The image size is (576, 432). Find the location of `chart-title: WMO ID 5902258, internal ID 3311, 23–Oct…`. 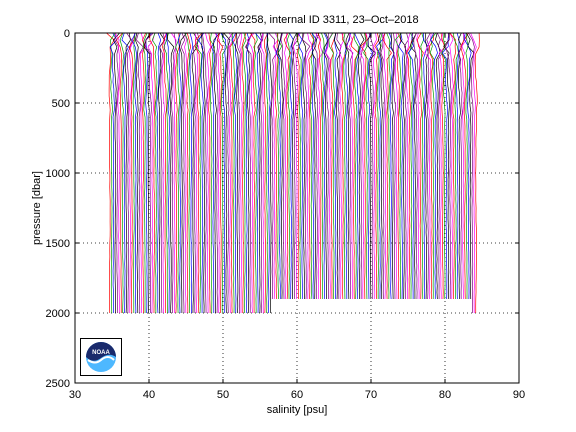

chart-title: WMO ID 5902258, internal ID 3311, 23–Oct… is located at coordinates (296, 20).